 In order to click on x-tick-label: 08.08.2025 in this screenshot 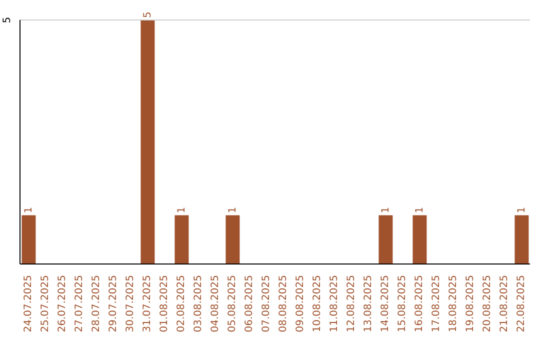, I will do `click(283, 303)`.